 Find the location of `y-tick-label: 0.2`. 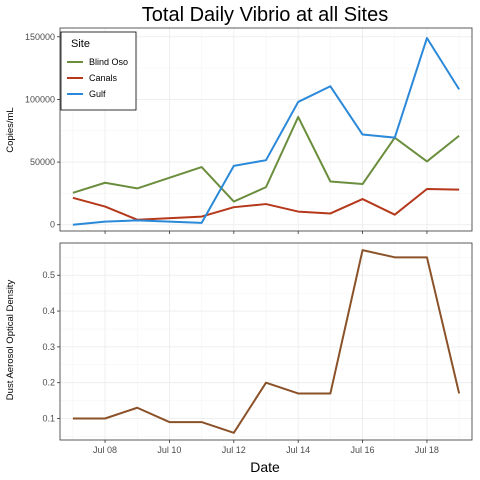

y-tick-label: 0.2 is located at coordinates (48, 383).